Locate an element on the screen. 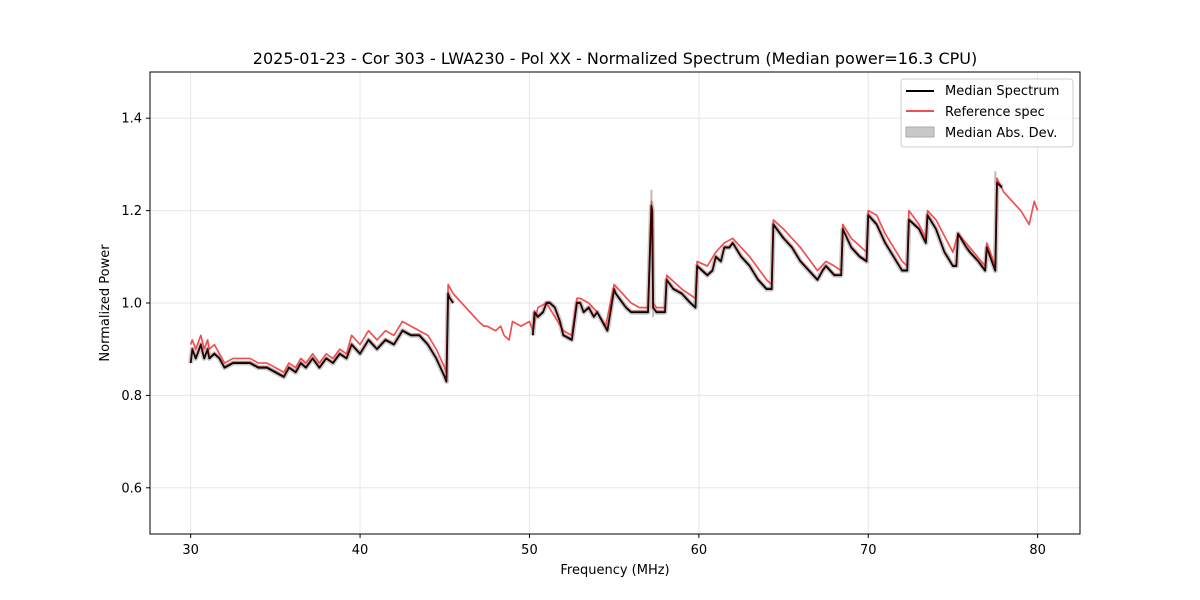  x-tick-label: 70 is located at coordinates (868, 550).